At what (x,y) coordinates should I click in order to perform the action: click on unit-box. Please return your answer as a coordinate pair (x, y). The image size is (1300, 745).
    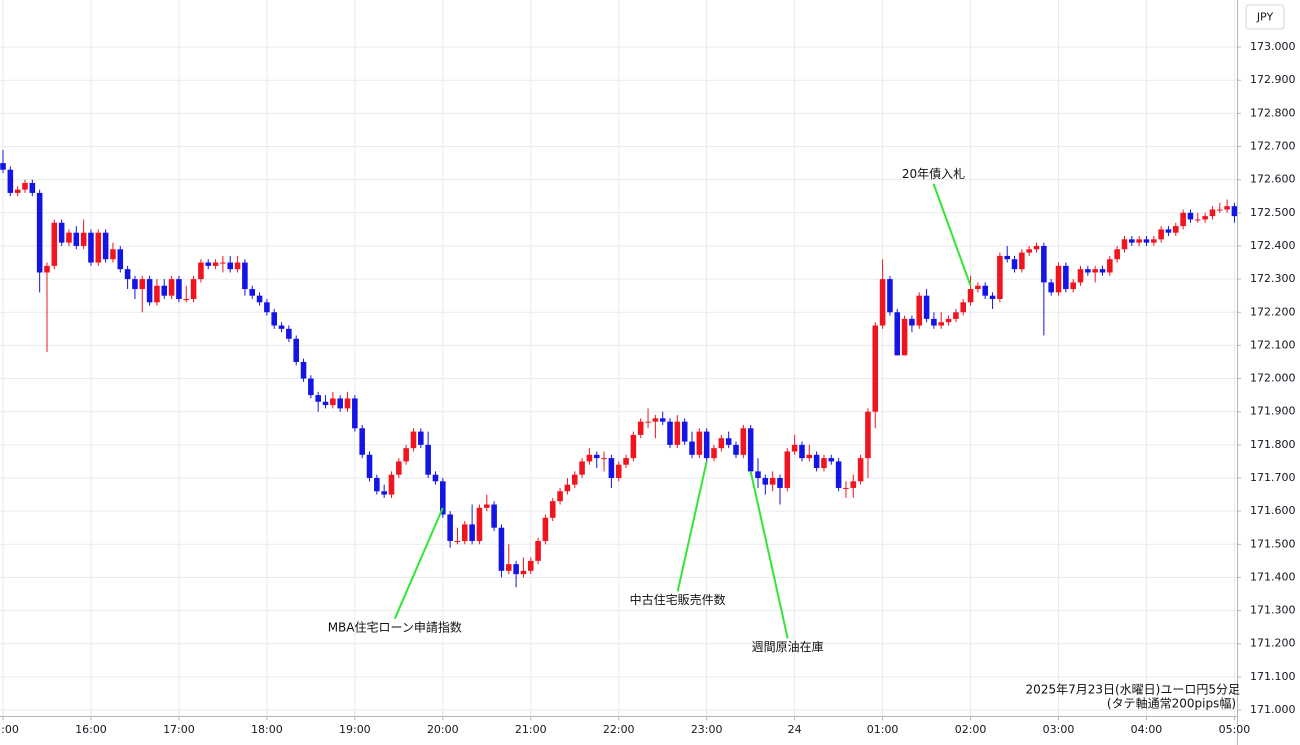
    Looking at the image, I should click on (1265, 17).